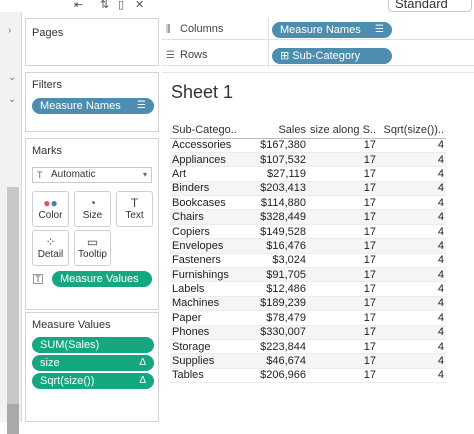 Image resolution: width=474 pixels, height=434 pixels. What do you see at coordinates (206, 189) in the screenshot?
I see `table-cell: Binders` at bounding box center [206, 189].